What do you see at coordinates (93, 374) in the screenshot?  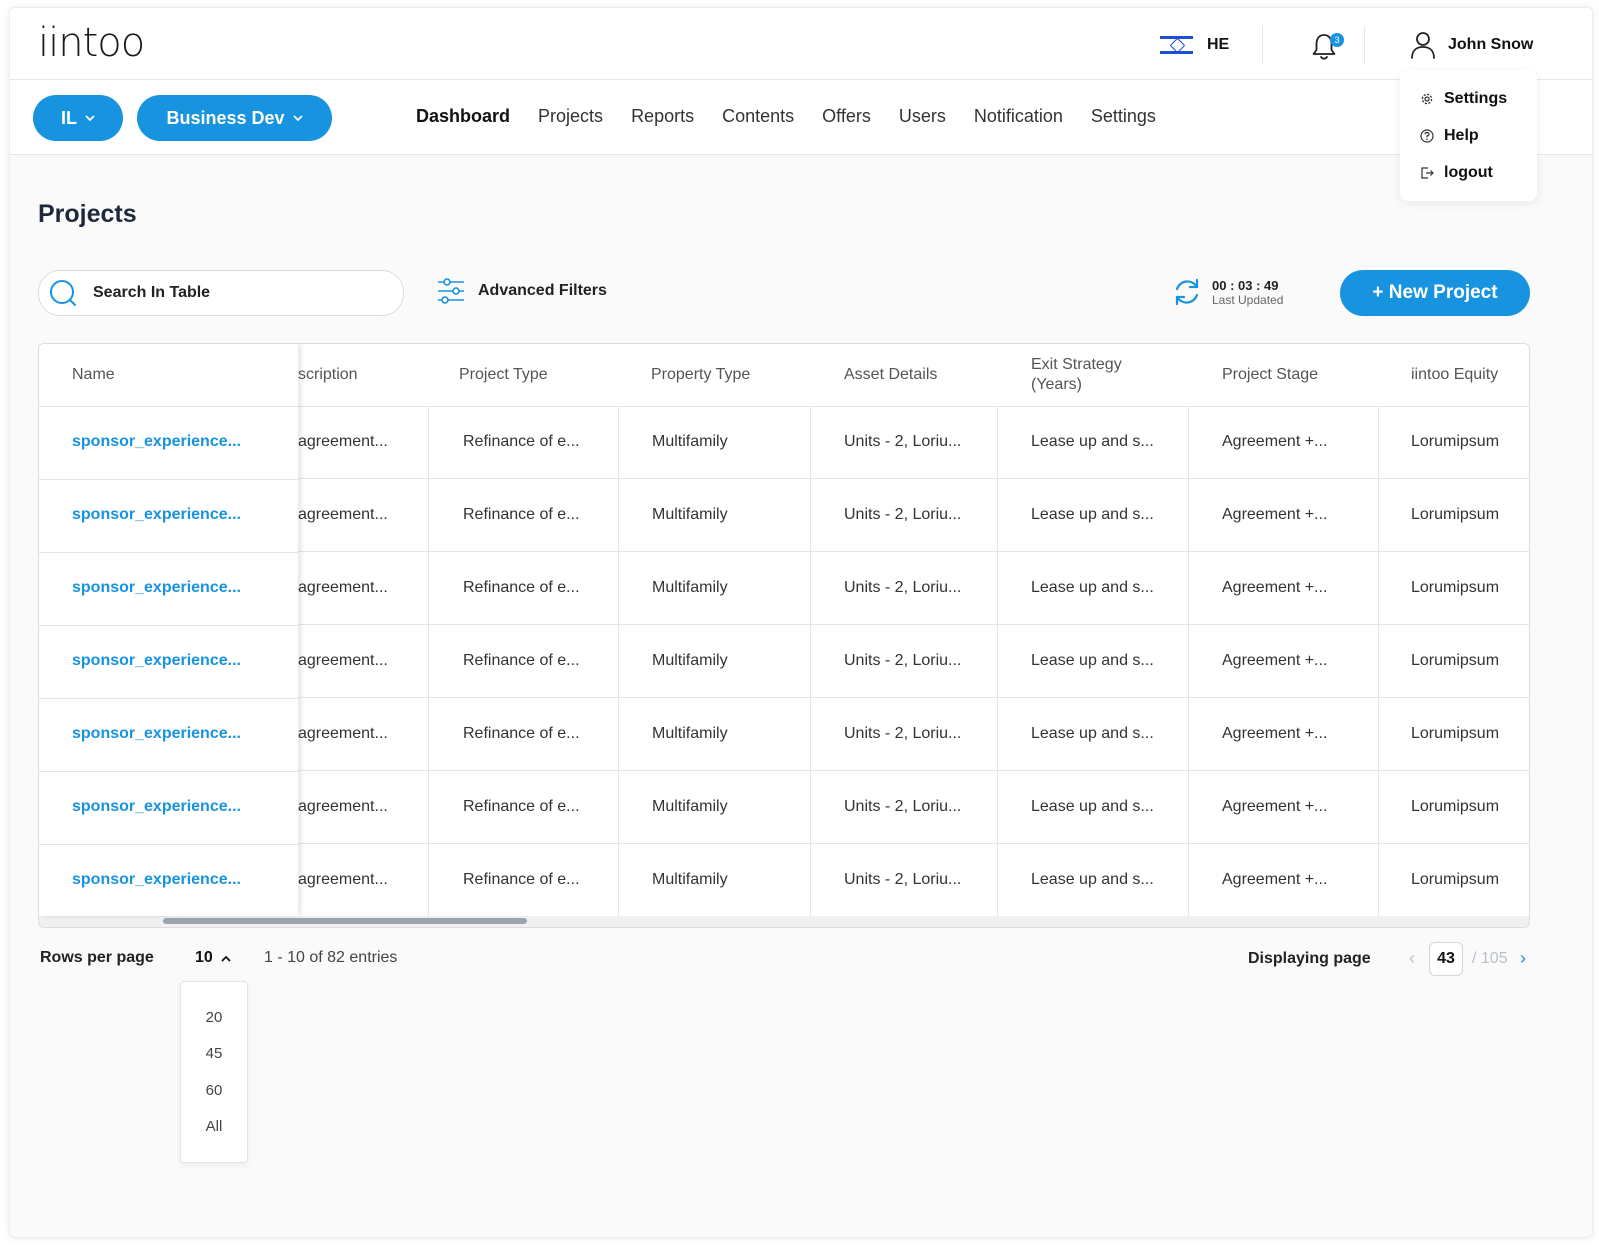 I see `column-header-name: Name` at bounding box center [93, 374].